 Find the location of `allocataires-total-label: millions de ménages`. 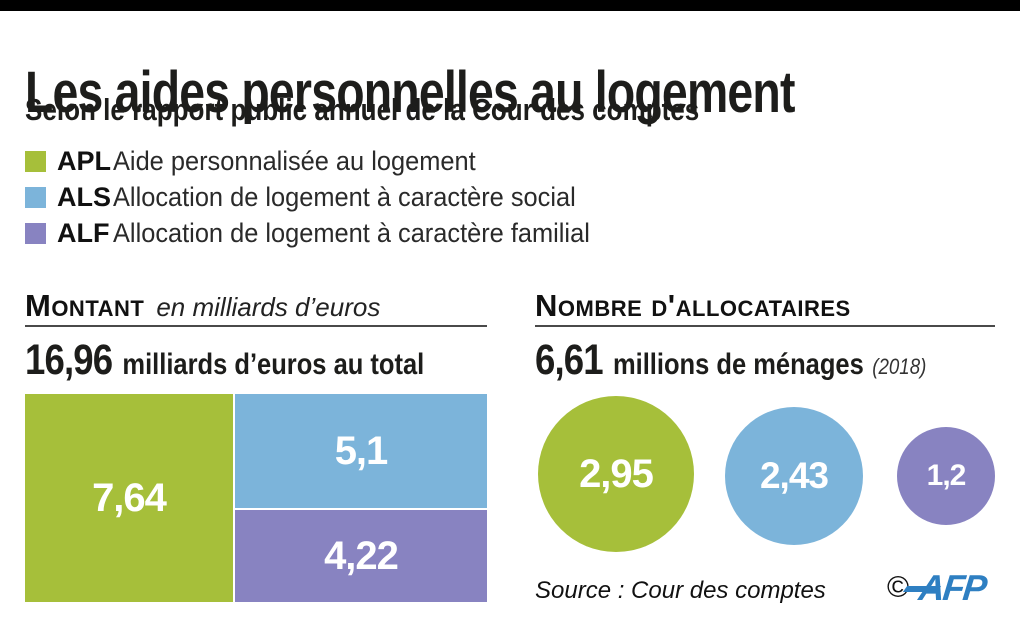

allocataires-total-label: millions de ménages is located at coordinates (738, 364).